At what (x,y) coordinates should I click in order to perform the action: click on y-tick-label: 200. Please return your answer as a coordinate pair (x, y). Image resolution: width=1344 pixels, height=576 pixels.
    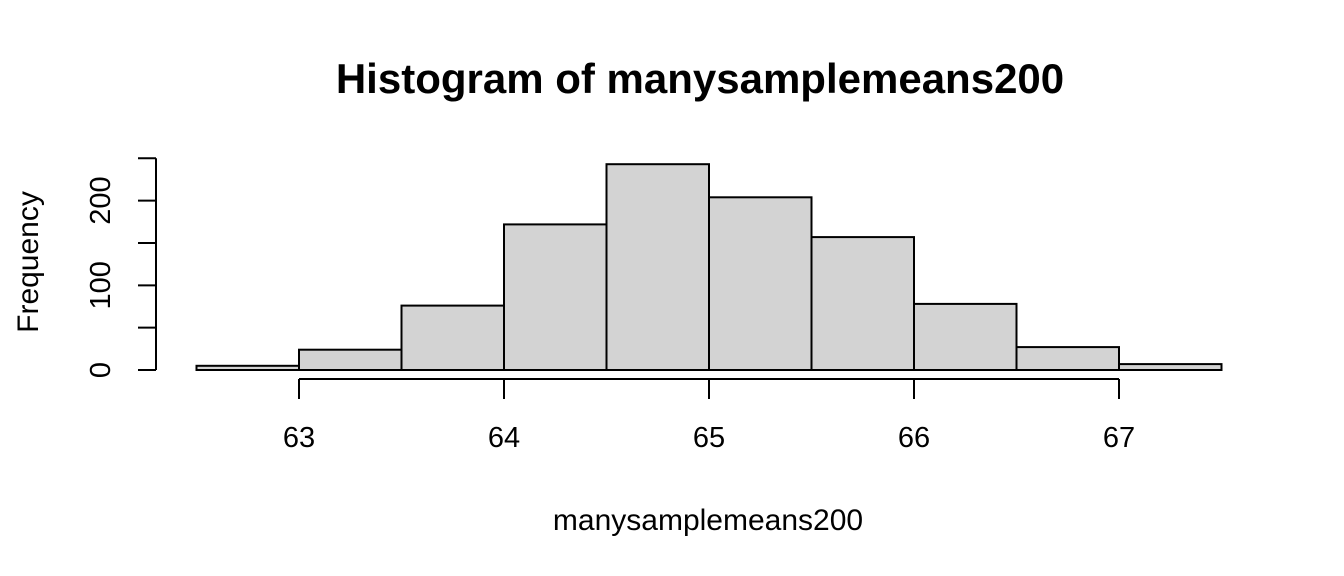
    Looking at the image, I should click on (101, 200).